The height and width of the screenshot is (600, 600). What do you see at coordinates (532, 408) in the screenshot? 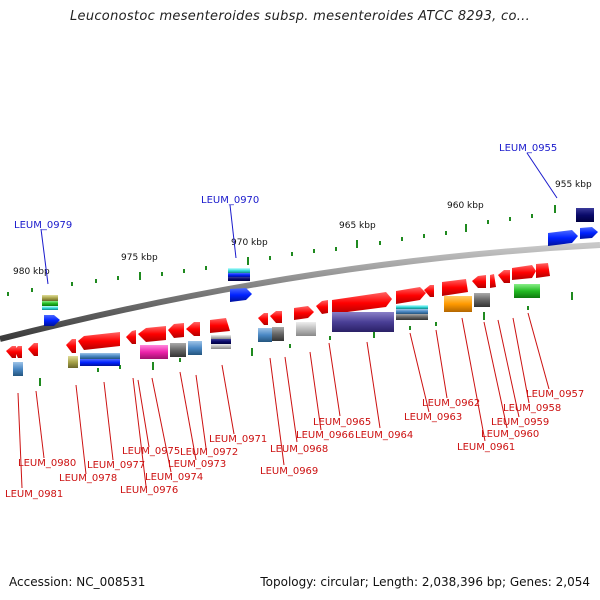
I see `gene-label-leum-0958: LEUM_0958` at bounding box center [532, 408].